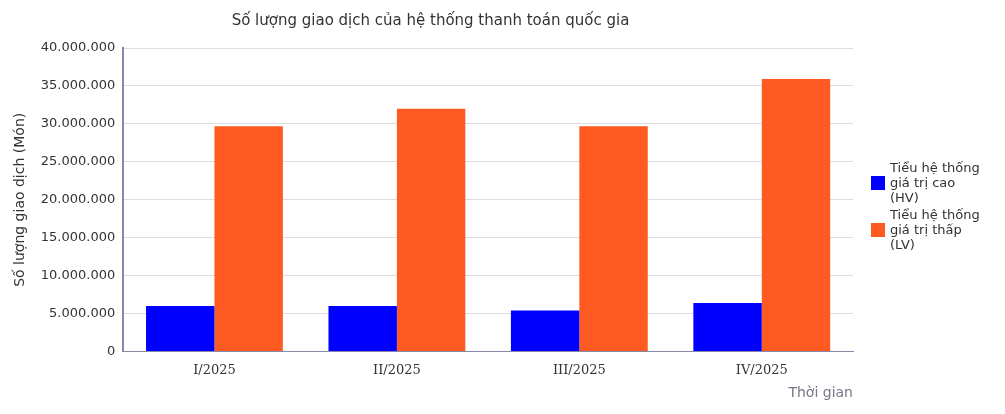 Image resolution: width=1005 pixels, height=414 pixels. What do you see at coordinates (78, 47) in the screenshot?
I see `y-tick-label: 40.000.000` at bounding box center [78, 47].